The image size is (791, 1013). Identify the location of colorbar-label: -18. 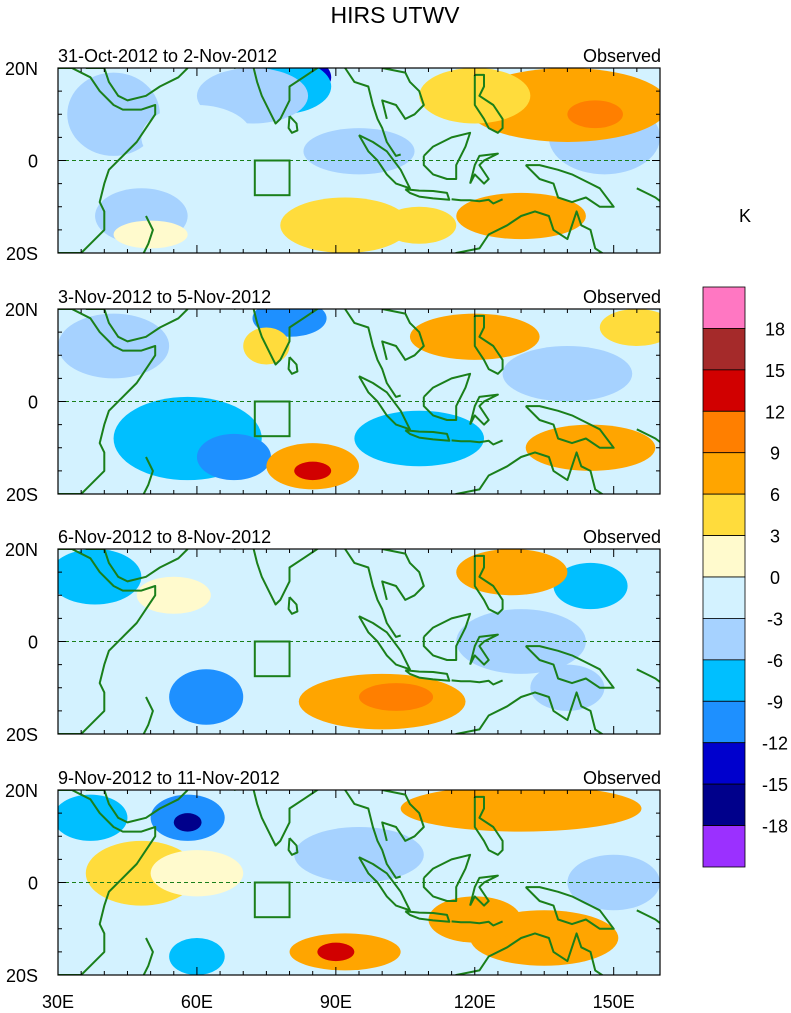
(775, 827).